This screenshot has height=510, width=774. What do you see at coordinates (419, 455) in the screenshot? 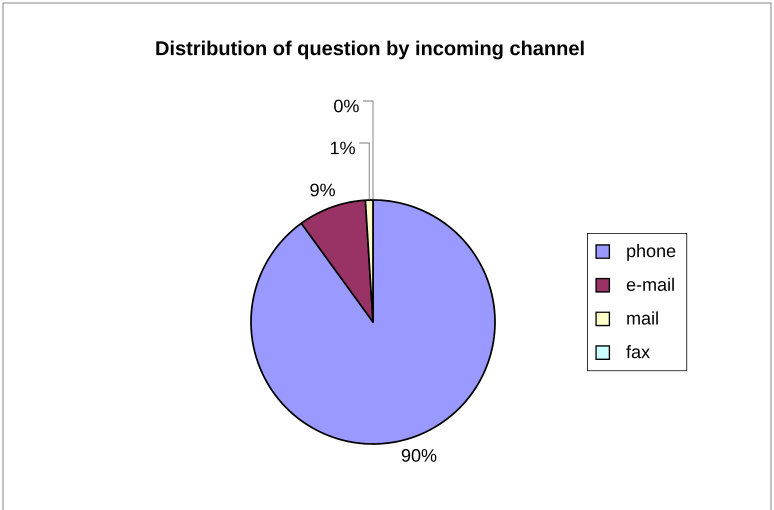
I see `data-label: 90%` at bounding box center [419, 455].